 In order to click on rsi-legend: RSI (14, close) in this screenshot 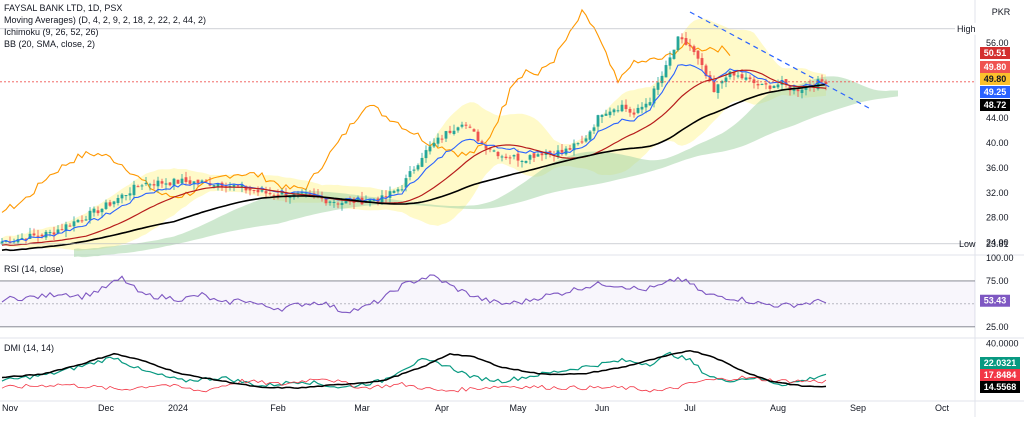, I will do `click(34, 269)`.